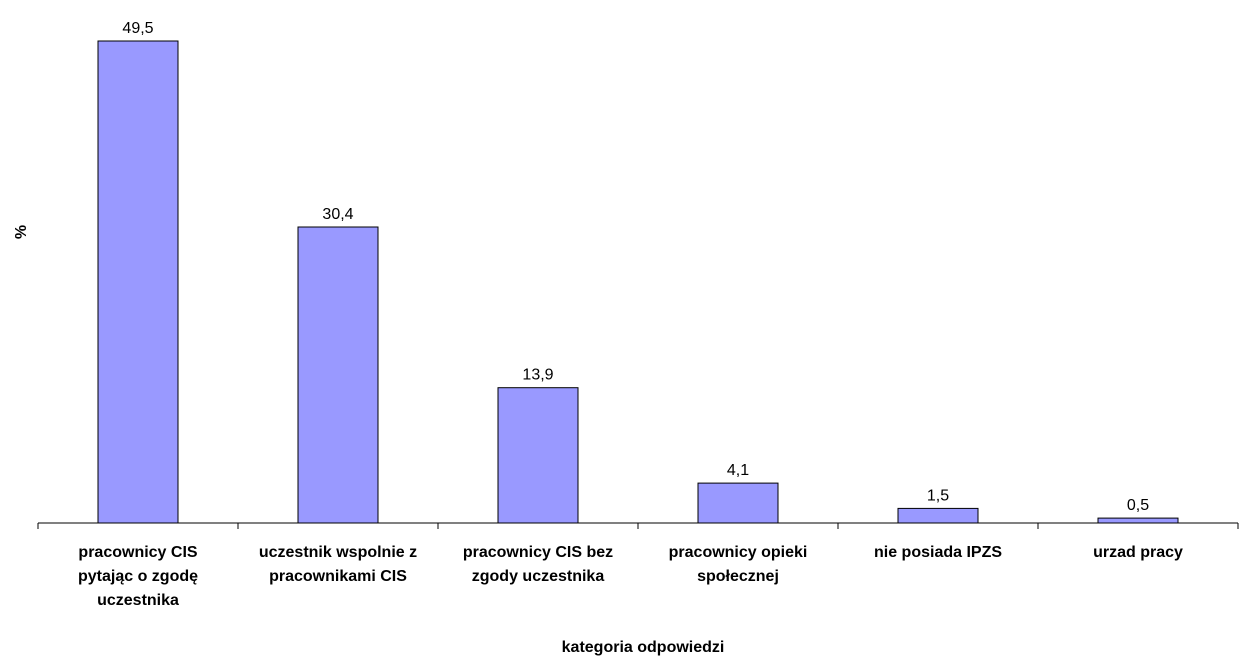 Image resolution: width=1240 pixels, height=657 pixels. I want to click on x-axis-title: kategoria odpowiedzi, so click(643, 647).